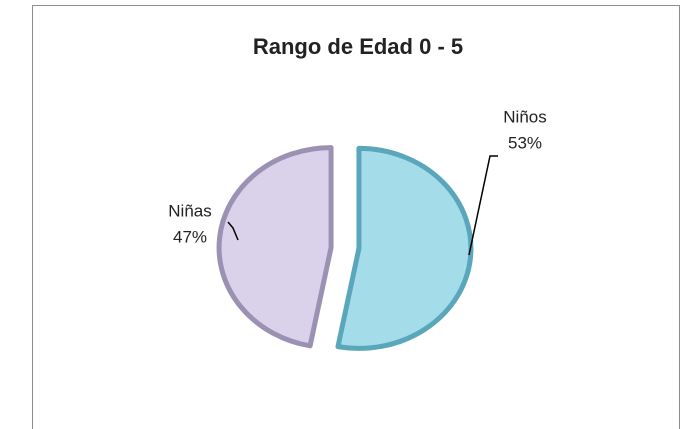  I want to click on slice-label: Niños, so click(524, 116).